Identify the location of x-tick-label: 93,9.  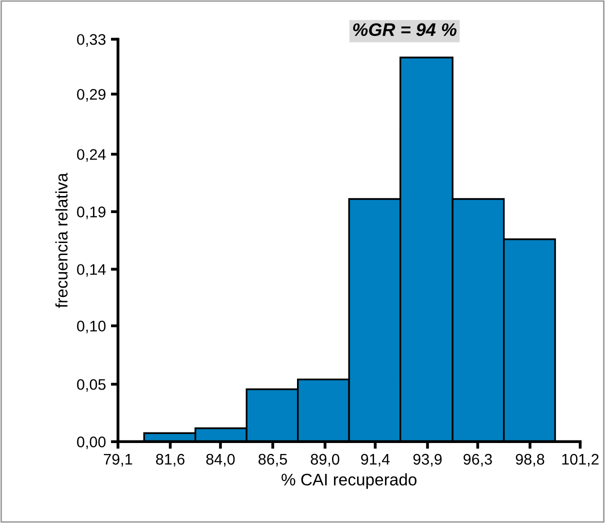
(427, 460).